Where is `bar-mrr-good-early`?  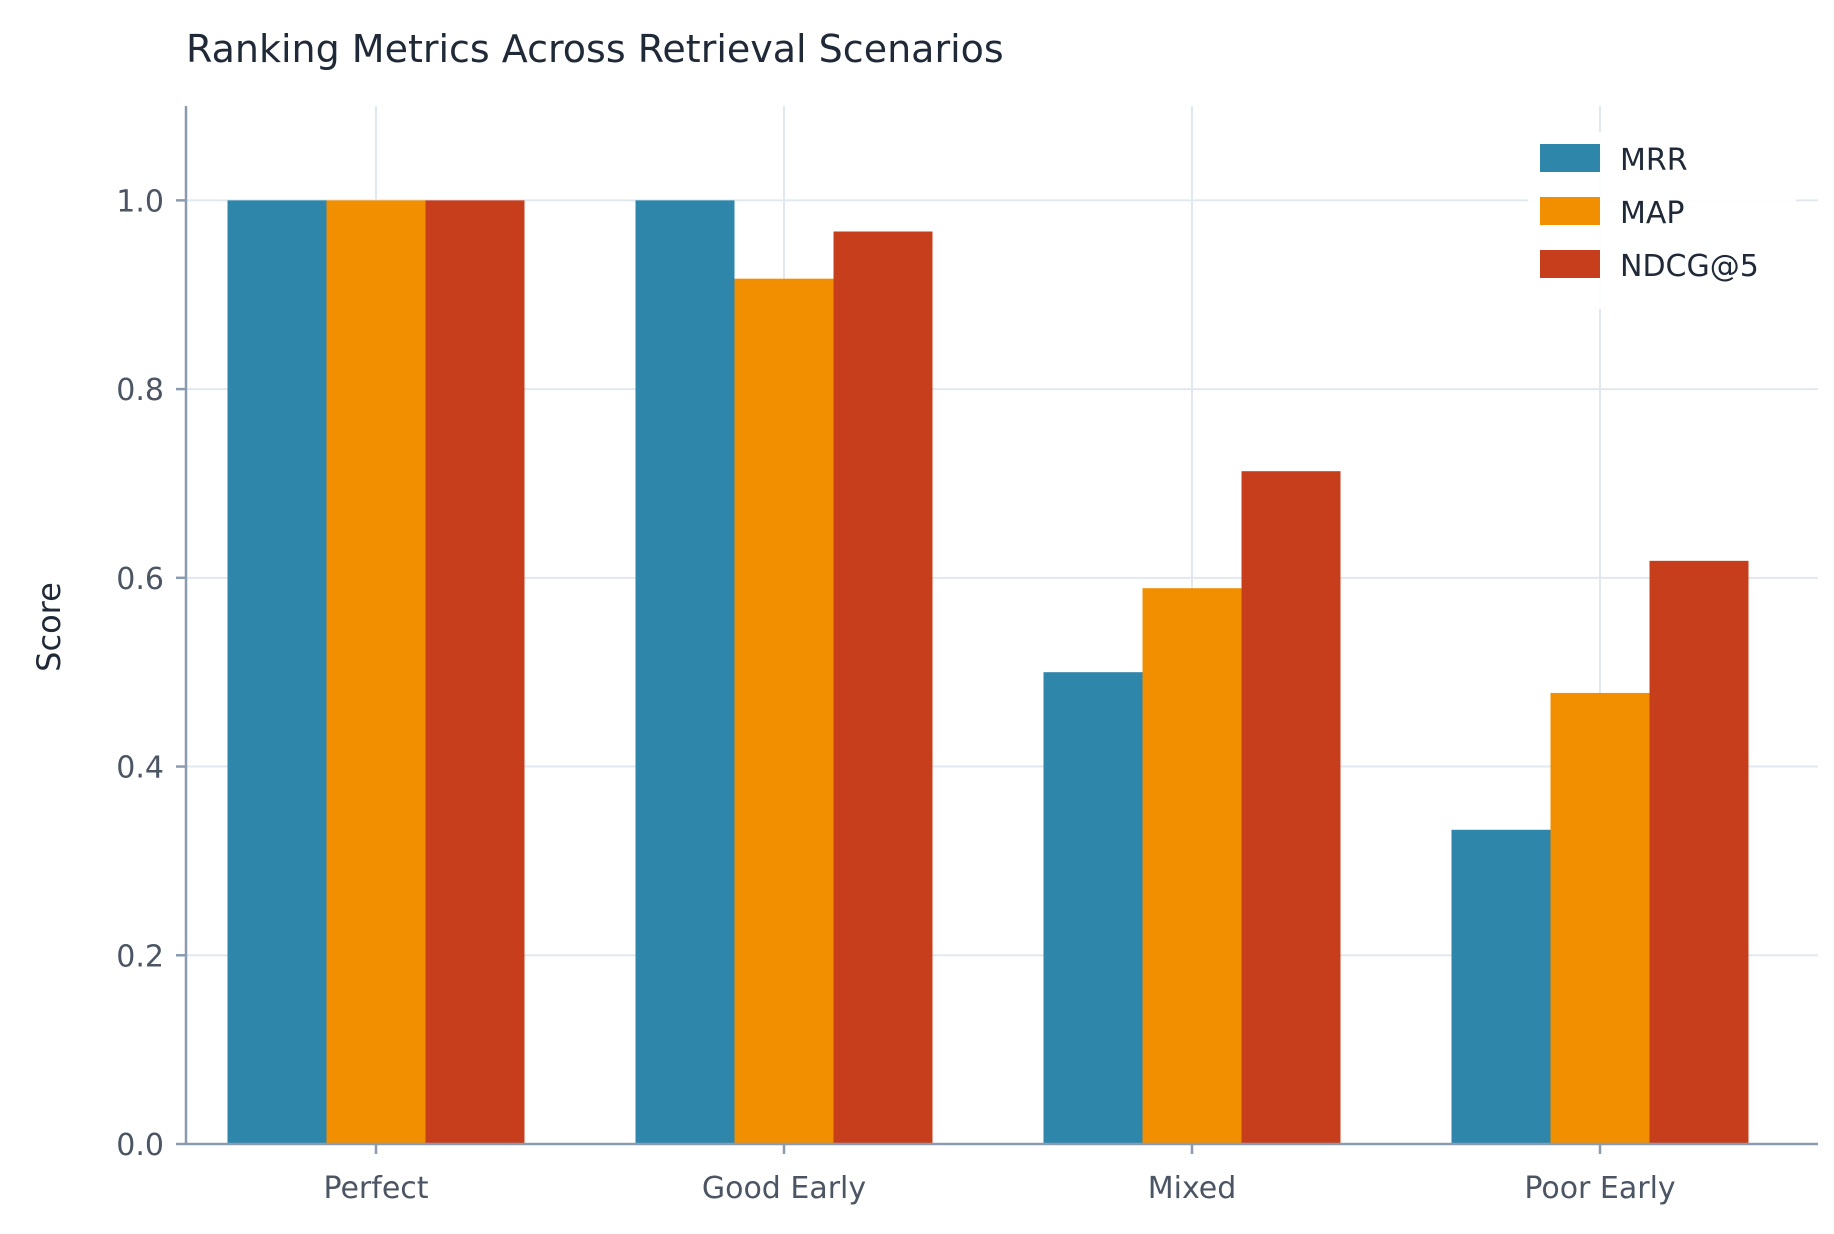
bar-mrr-good-early is located at coordinates (685, 672).